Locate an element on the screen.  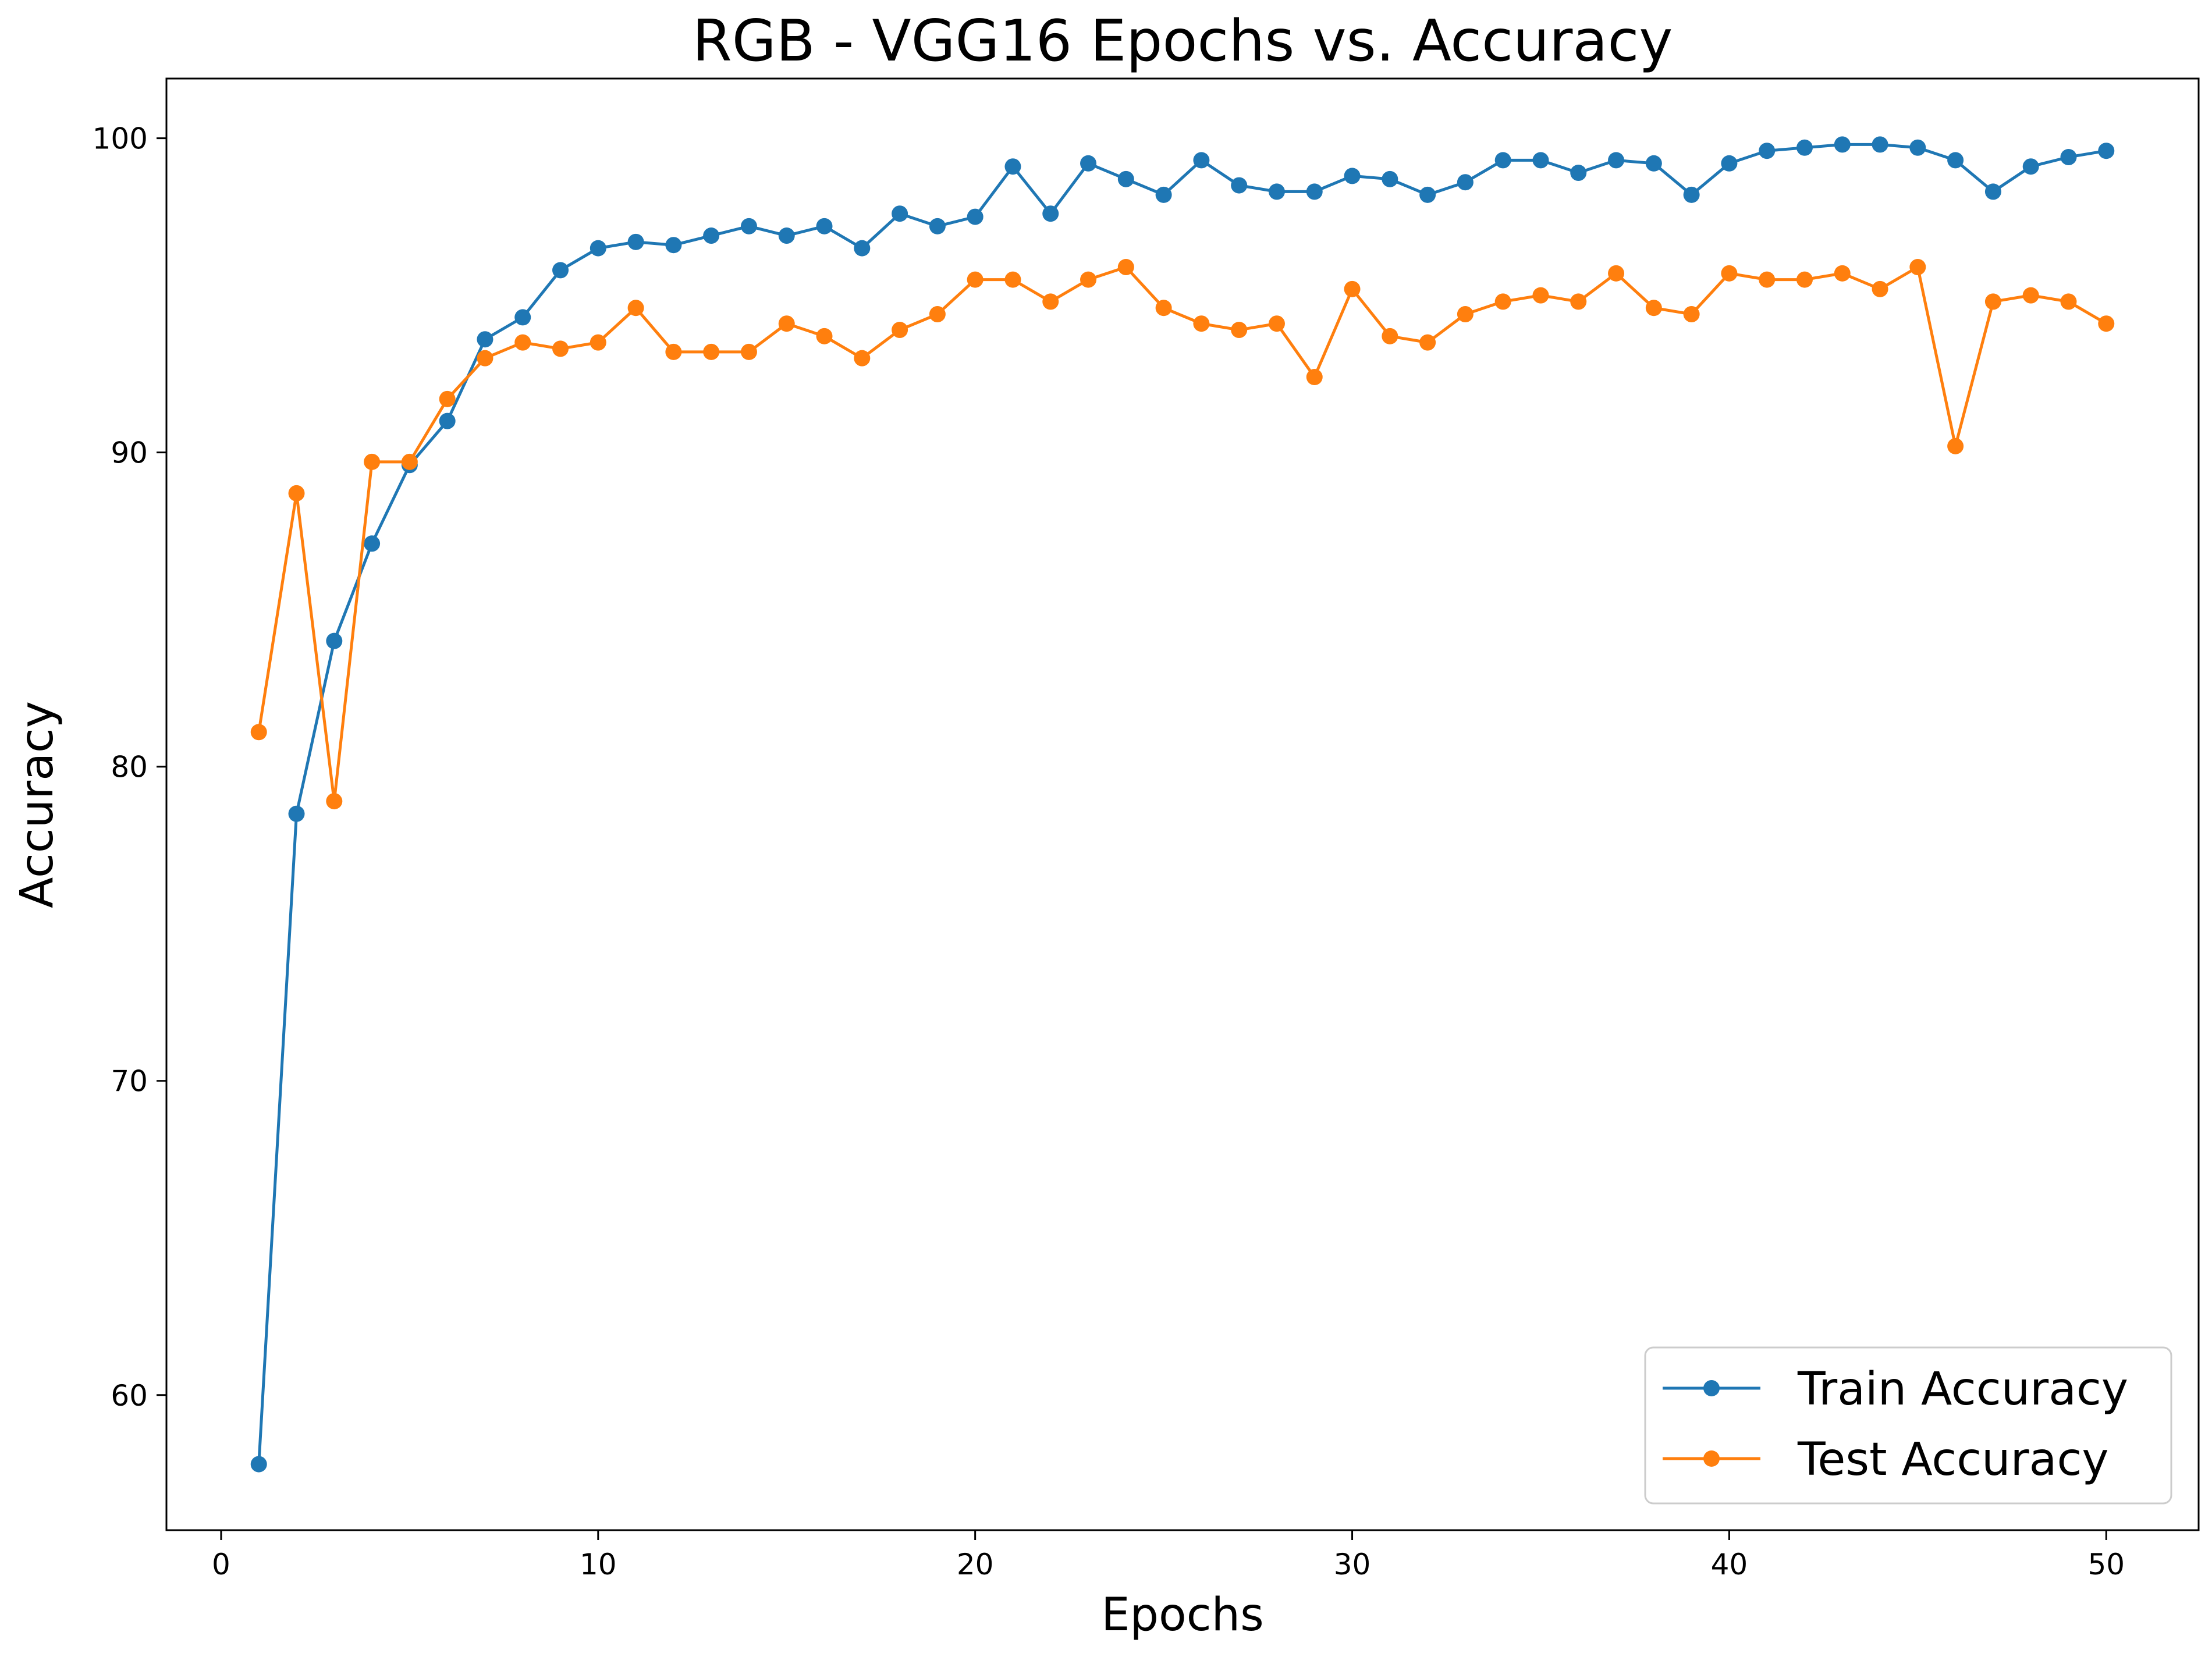
y-tick-label: 80 is located at coordinates (129, 768).